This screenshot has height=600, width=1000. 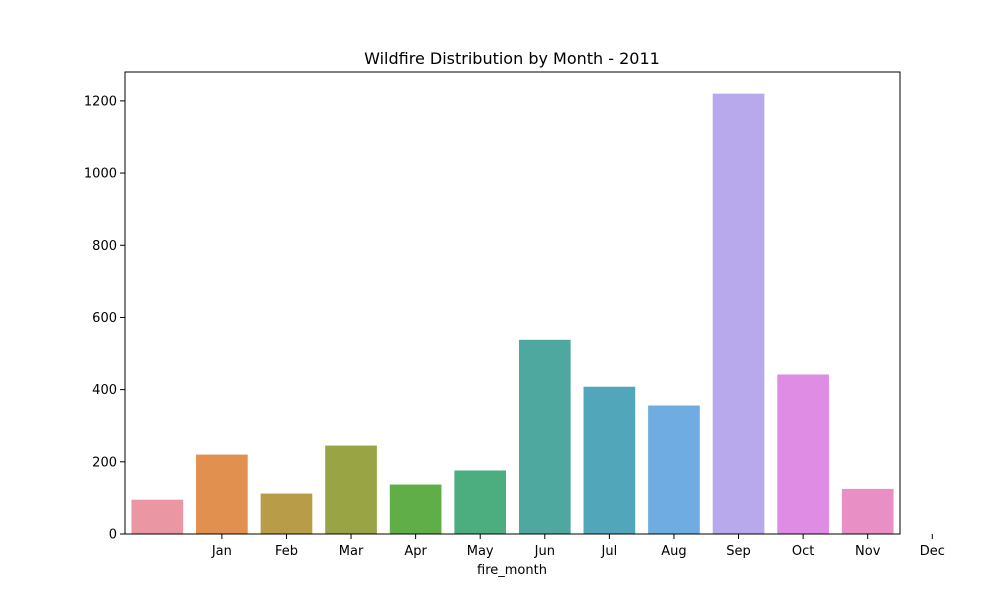 What do you see at coordinates (609, 551) in the screenshot?
I see `x-tick-label: Jul` at bounding box center [609, 551].